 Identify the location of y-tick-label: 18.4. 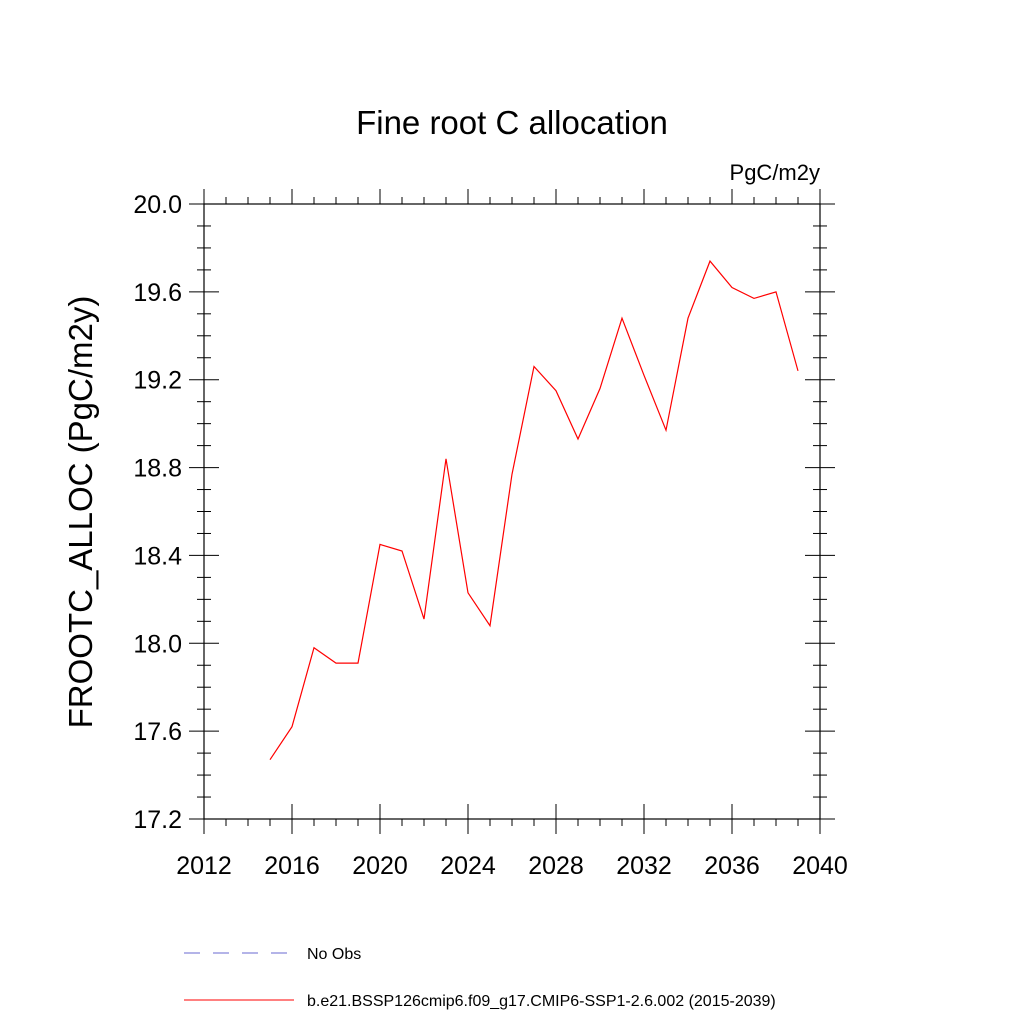
(157, 556).